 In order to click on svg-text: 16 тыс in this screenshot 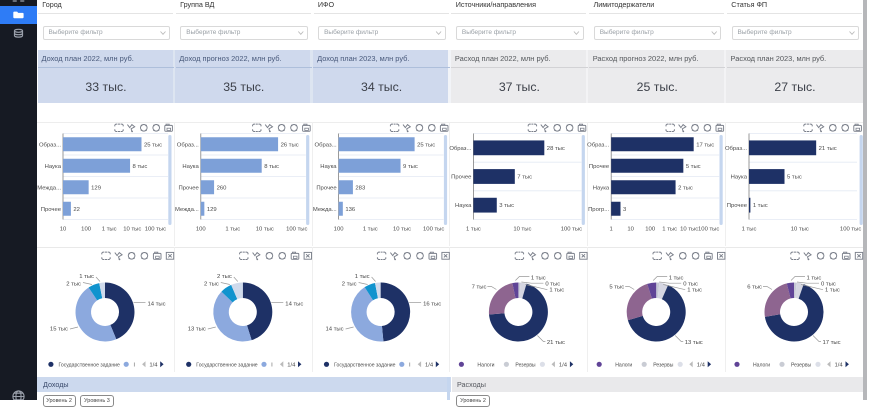, I will do `click(432, 305)`.